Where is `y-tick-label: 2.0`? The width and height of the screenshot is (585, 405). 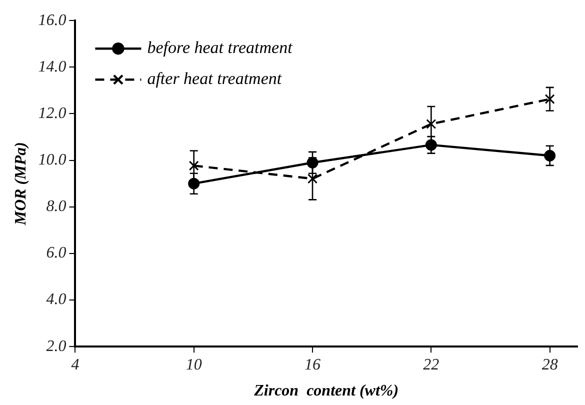 y-tick-label: 2.0 is located at coordinates (56, 346).